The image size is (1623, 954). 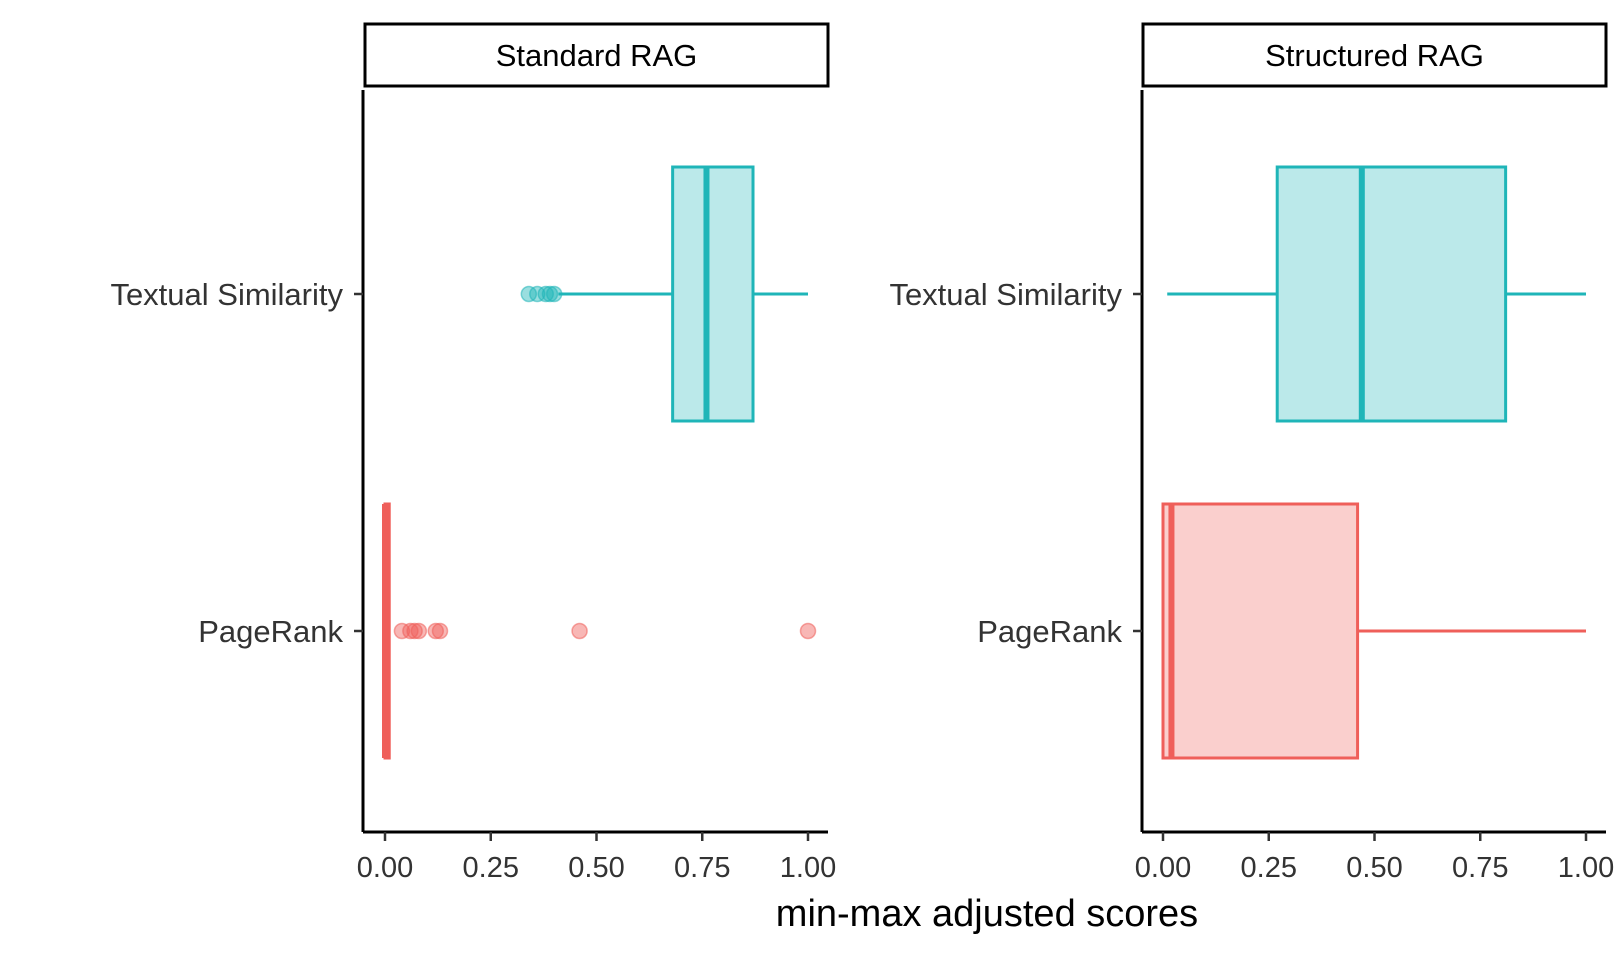 I want to click on panel-title: Standard RAG, so click(x=597, y=55).